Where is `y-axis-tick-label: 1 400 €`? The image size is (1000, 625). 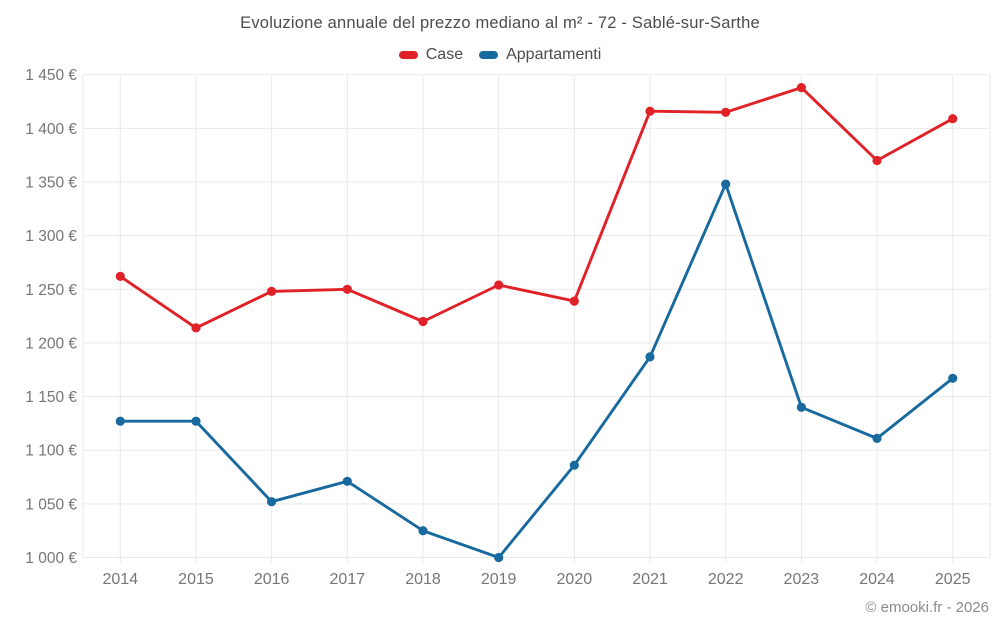 y-axis-tick-label: 1 400 € is located at coordinates (51, 129).